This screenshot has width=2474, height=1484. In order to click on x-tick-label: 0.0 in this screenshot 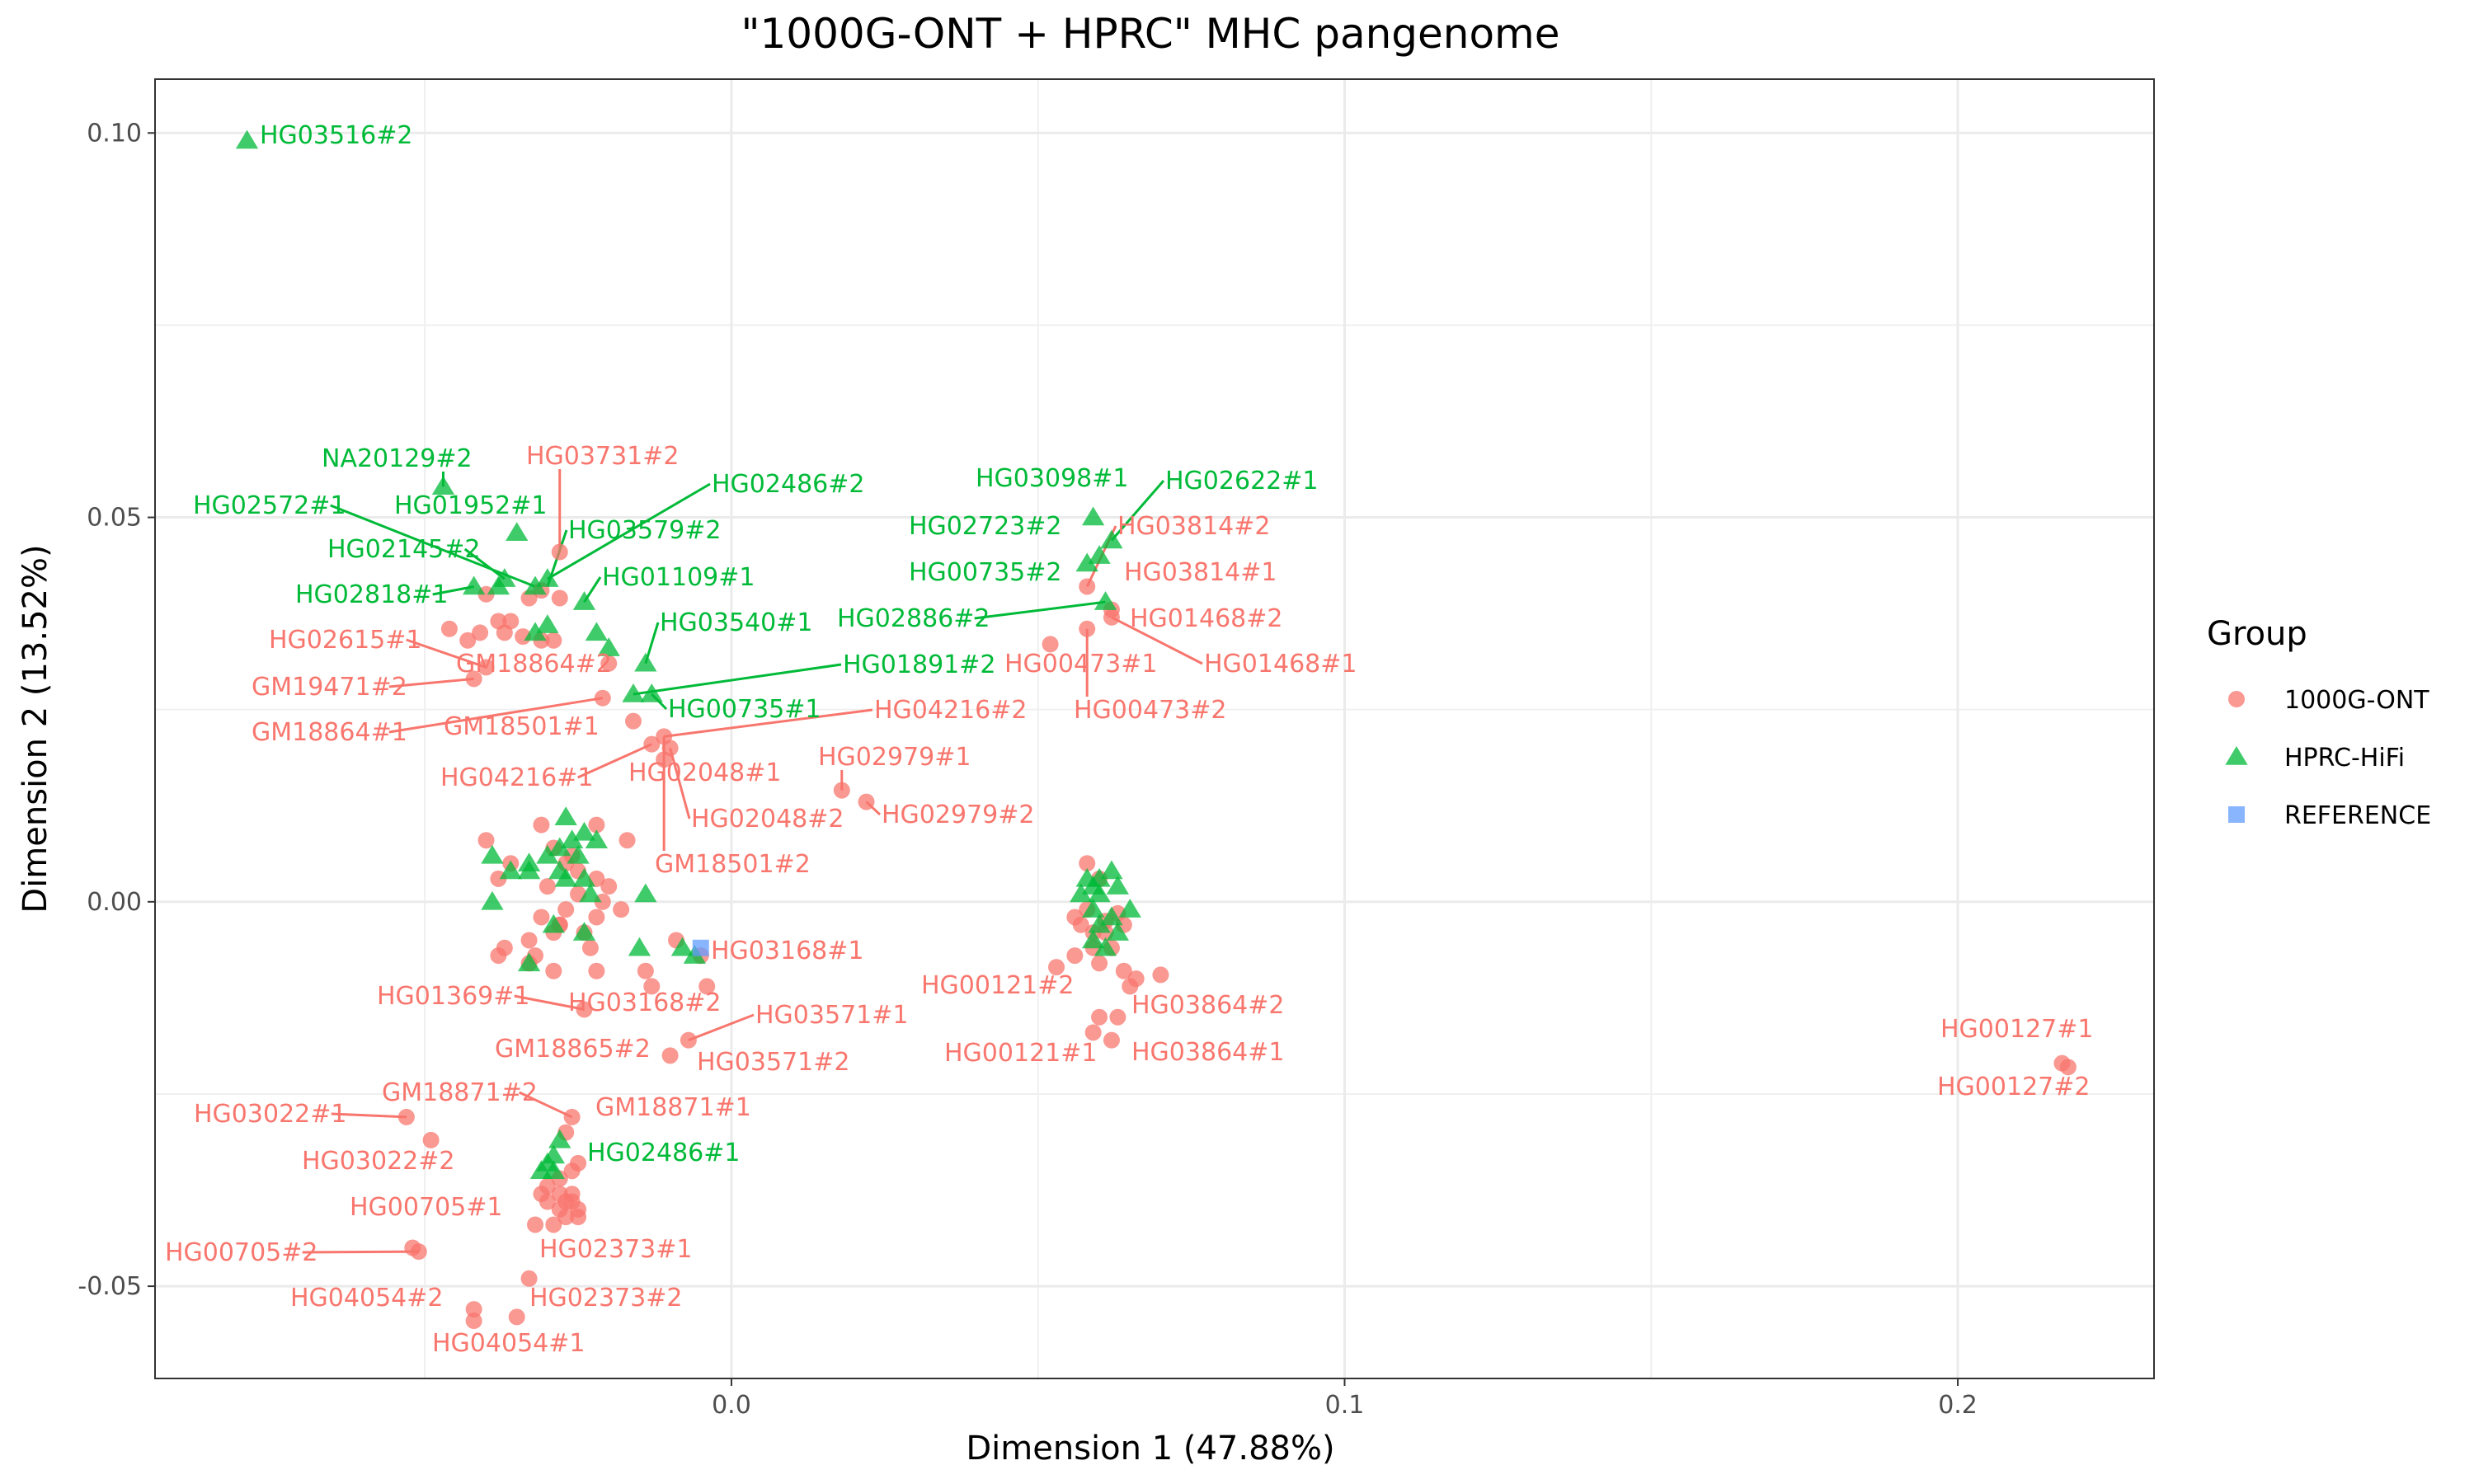, I will do `click(731, 1405)`.